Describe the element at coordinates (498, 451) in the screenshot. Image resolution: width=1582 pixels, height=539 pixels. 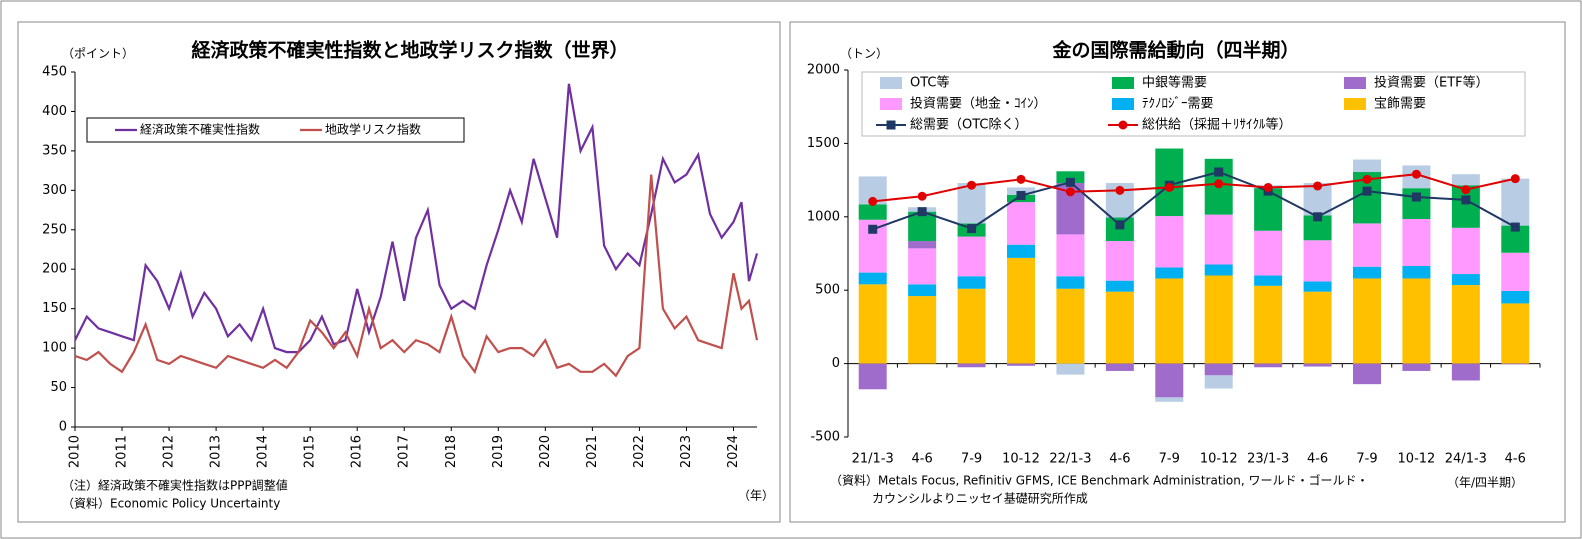
I see `x-tick-label: 2019` at that location.